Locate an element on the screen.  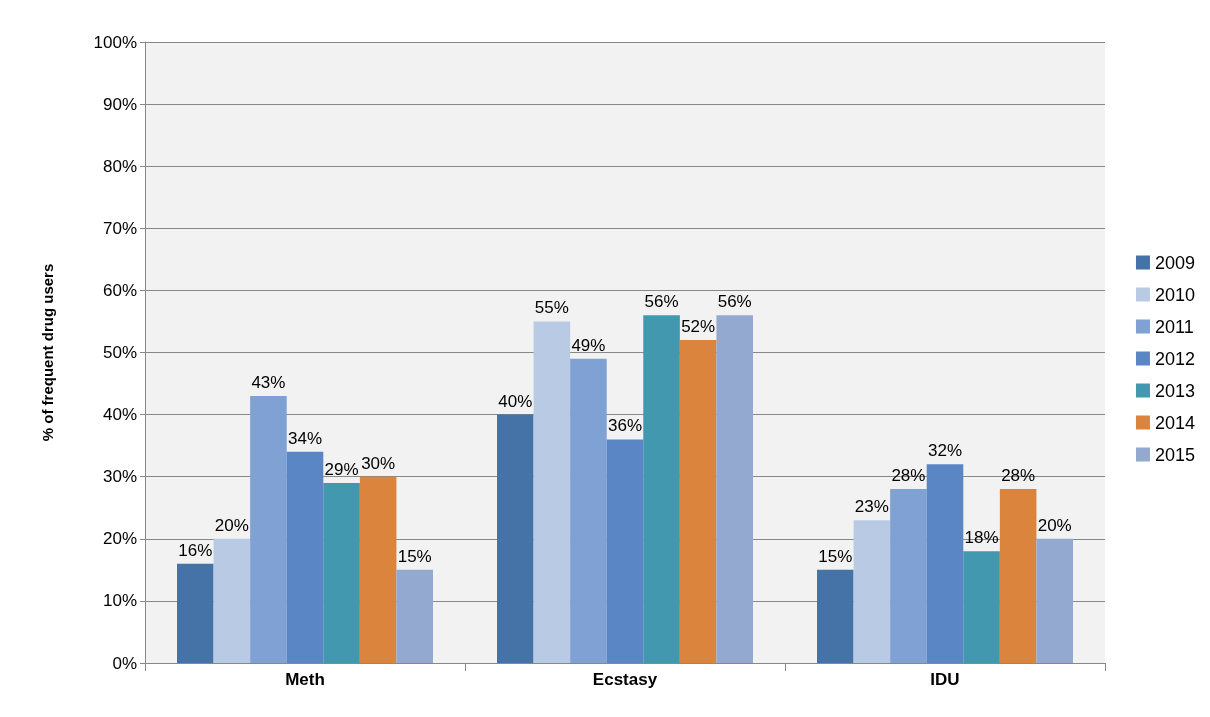
legend-label: 2010 is located at coordinates (1174, 294).